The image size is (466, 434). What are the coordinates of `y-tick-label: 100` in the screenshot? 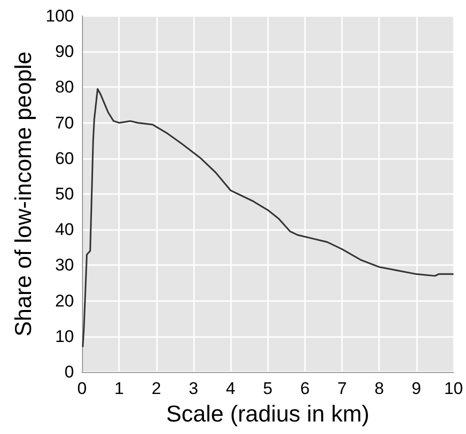 It's located at (60, 16).